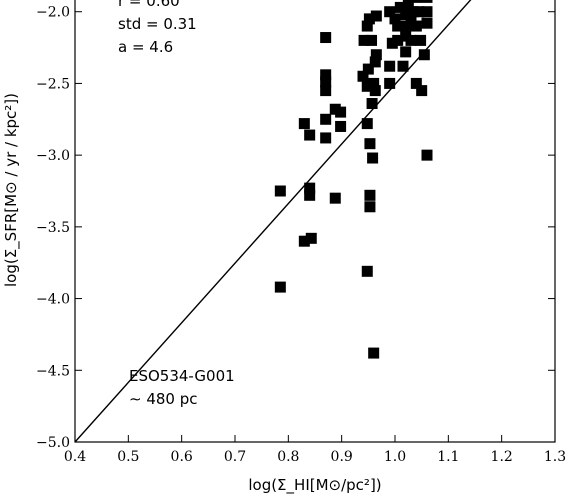 The width and height of the screenshot is (574, 502). I want to click on y-tick-label: −3.0, so click(53, 156).